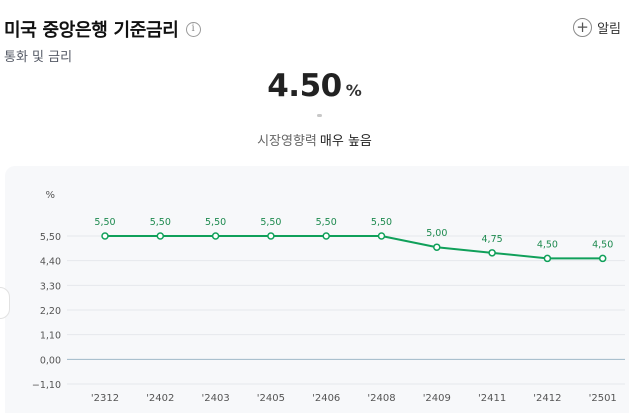 This screenshot has width=629, height=413. Describe the element at coordinates (547, 398) in the screenshot. I see `x-tick-label: '2412` at that location.